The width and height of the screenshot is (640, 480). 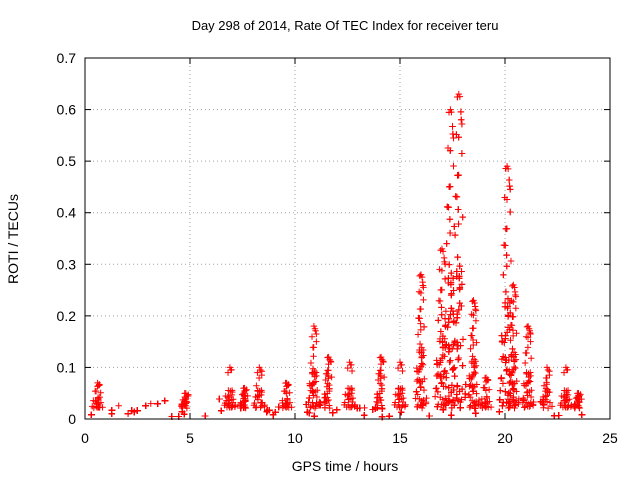 I want to click on x-tick-label: 5, so click(x=190, y=438).